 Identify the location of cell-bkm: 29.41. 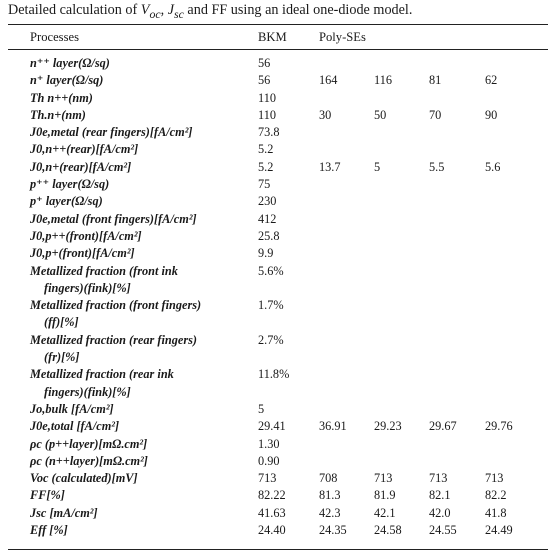
(272, 426).